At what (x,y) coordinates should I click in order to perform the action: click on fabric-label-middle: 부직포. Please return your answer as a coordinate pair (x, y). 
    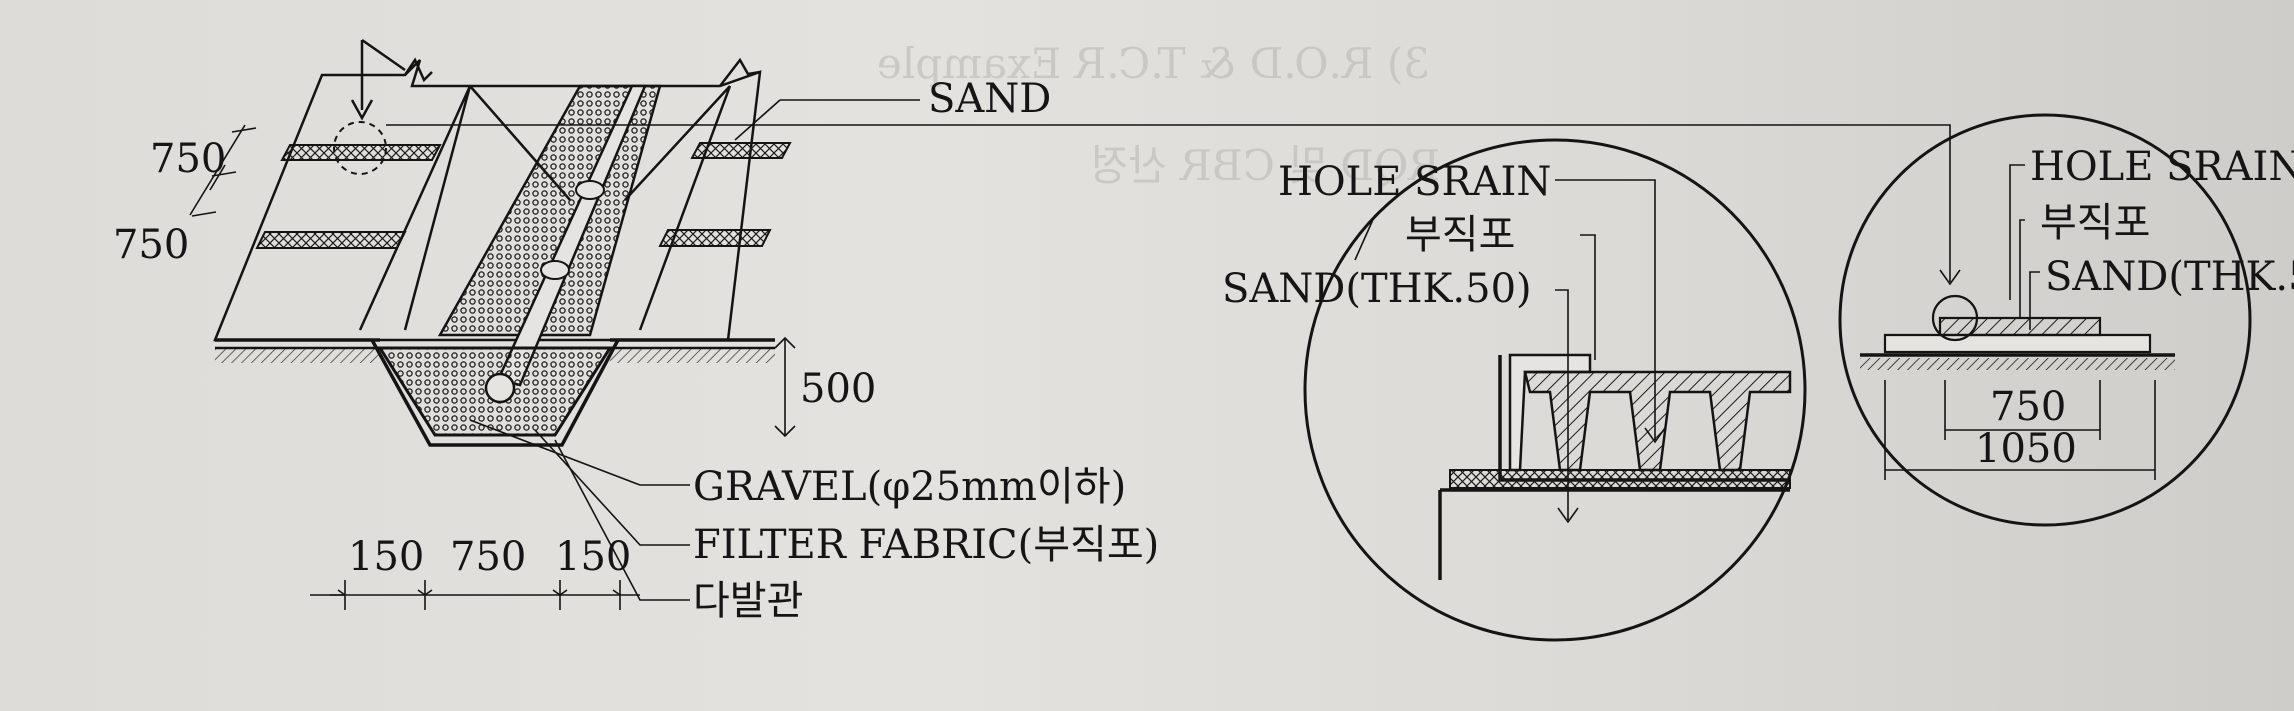
    Looking at the image, I should click on (1460, 235).